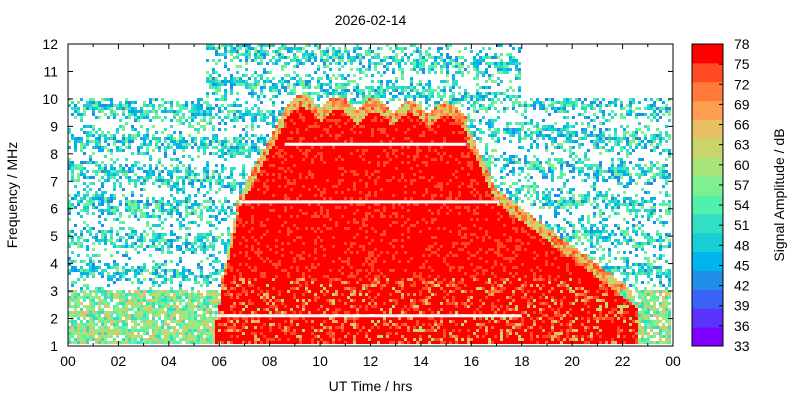  I want to click on x-tick-label: 14, so click(421, 361).